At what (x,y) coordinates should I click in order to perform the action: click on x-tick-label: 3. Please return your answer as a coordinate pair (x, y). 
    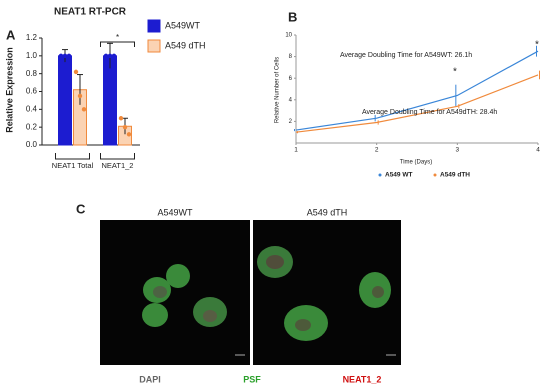
    Looking at the image, I should click on (458, 150).